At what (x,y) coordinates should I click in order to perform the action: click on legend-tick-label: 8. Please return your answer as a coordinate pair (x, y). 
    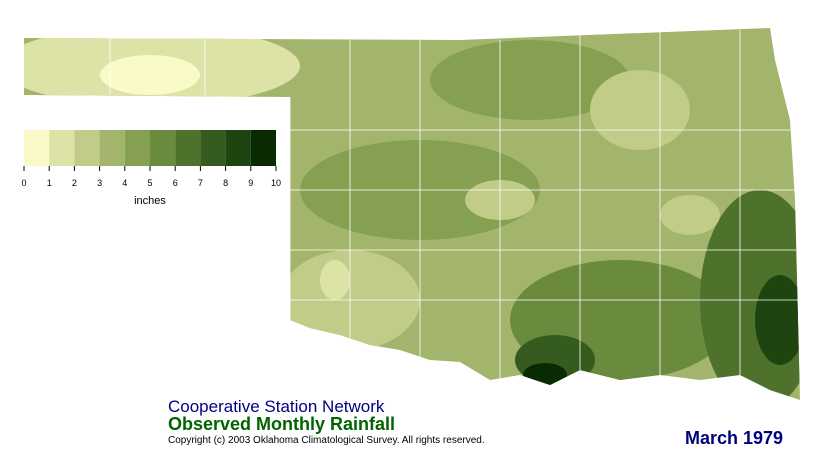
    Looking at the image, I should click on (225, 183).